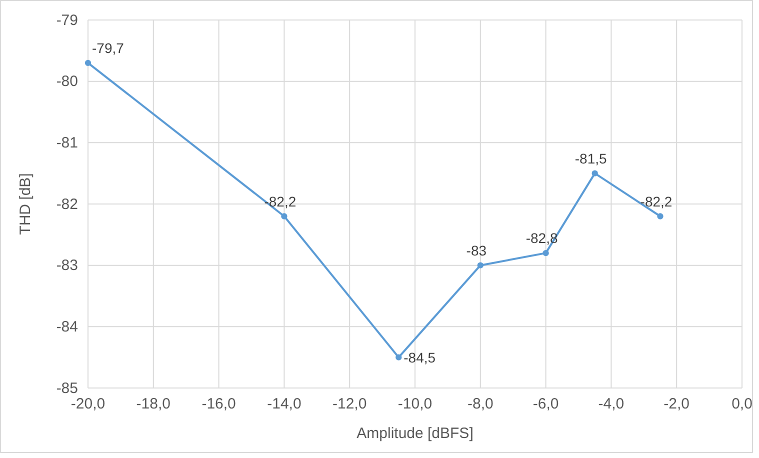 This screenshot has height=458, width=759. What do you see at coordinates (67, 327) in the screenshot?
I see `y-tick-label: -84` at bounding box center [67, 327].